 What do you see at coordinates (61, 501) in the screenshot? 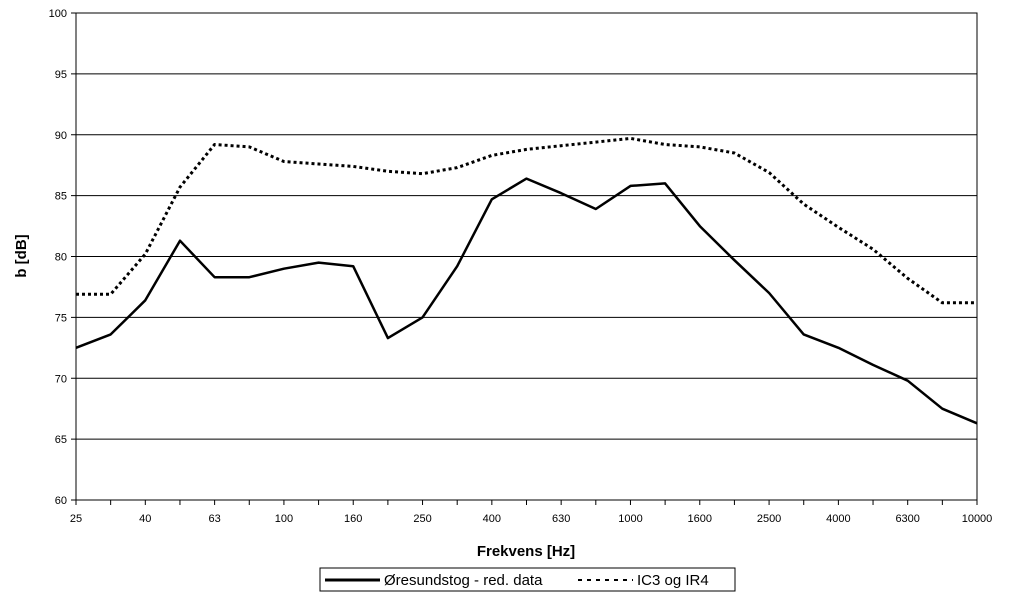
I see `y-tick-label-60: 60` at bounding box center [61, 501].